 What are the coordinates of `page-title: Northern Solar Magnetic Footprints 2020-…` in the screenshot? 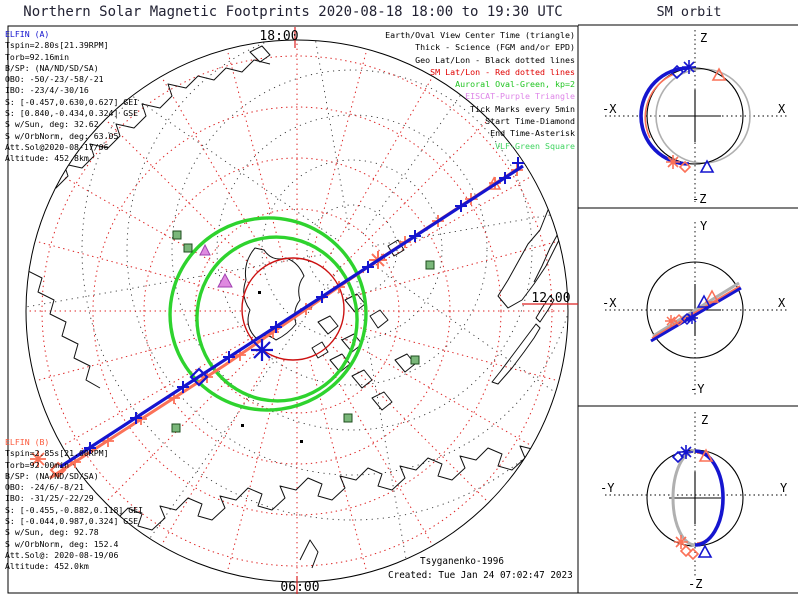 It's located at (293, 12).